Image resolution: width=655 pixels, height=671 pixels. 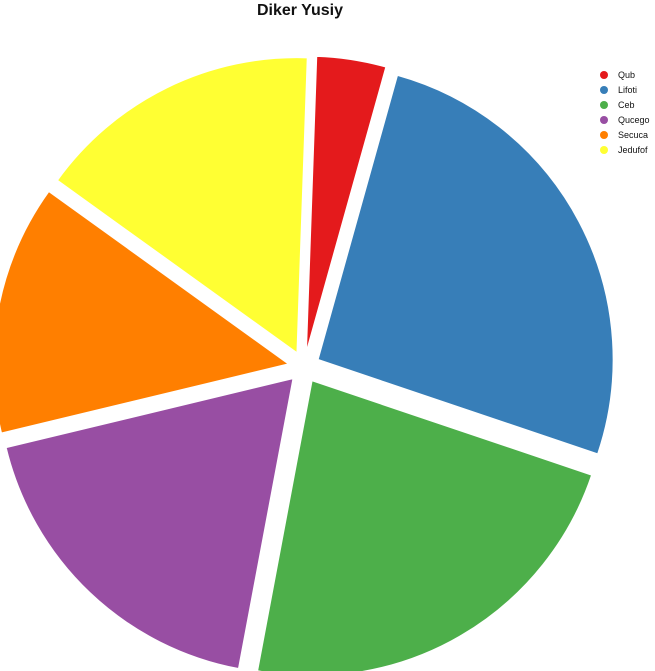 What do you see at coordinates (604, 105) in the screenshot?
I see `legend-marker-ceb` at bounding box center [604, 105].